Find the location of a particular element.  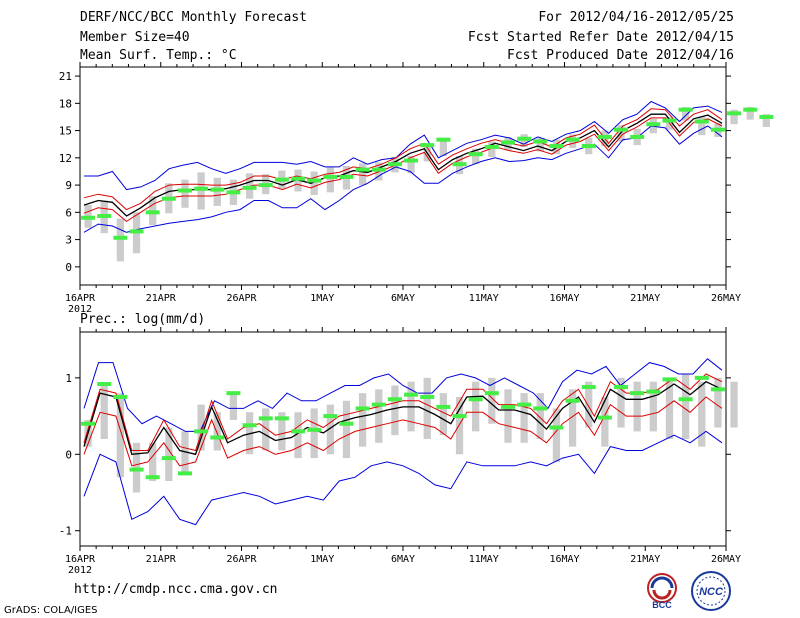

prec-xtick-label: 16APR is located at coordinates (80, 559).